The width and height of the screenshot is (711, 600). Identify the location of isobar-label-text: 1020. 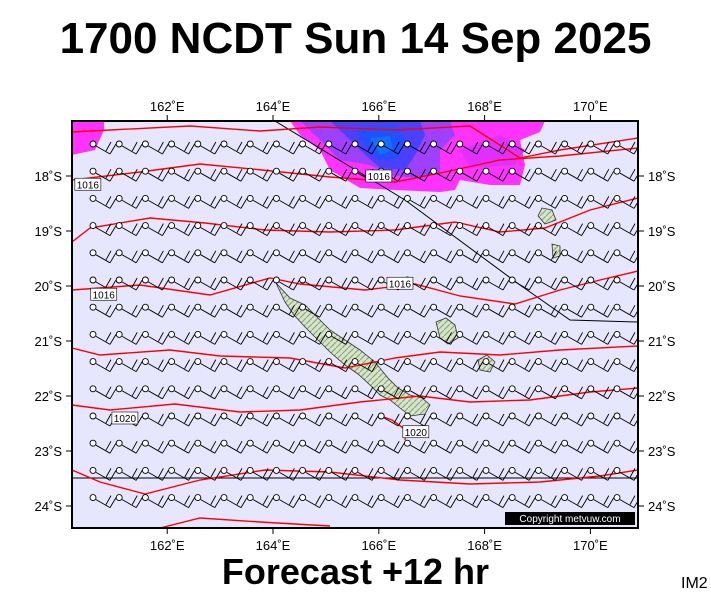
(125, 419).